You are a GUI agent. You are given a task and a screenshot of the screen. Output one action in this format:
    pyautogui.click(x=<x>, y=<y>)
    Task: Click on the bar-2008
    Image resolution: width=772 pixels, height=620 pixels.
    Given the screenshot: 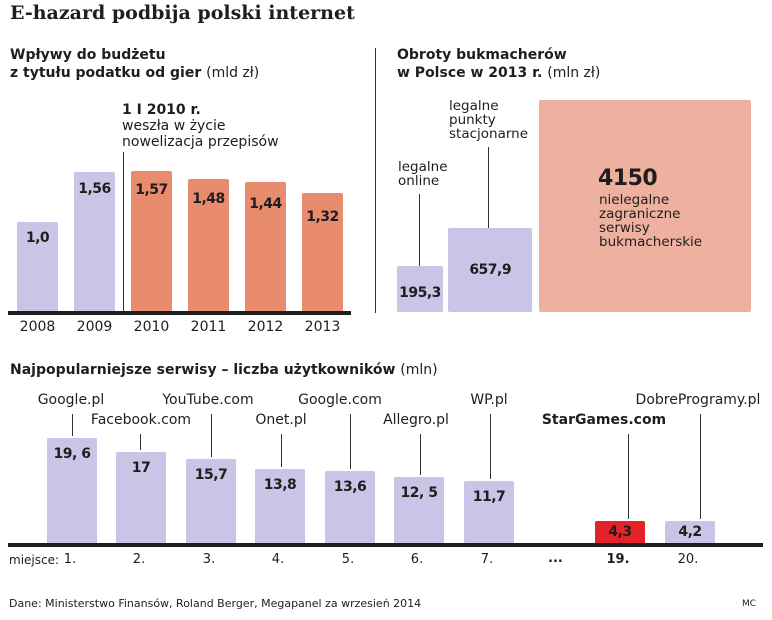 What is the action you would take?
    pyautogui.click(x=37, y=267)
    